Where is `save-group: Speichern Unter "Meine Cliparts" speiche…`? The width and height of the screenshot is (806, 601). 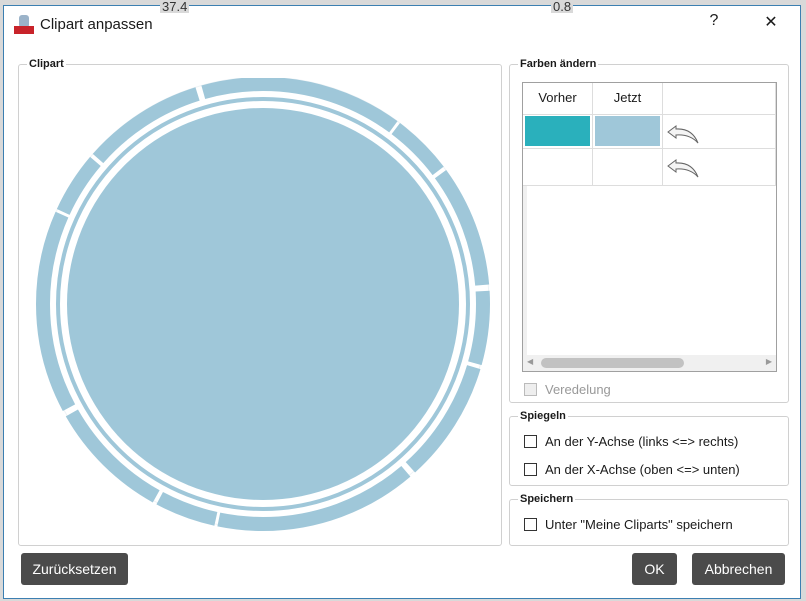 save-group: Speichern Unter "Meine Cliparts" speiche… is located at coordinates (649, 519).